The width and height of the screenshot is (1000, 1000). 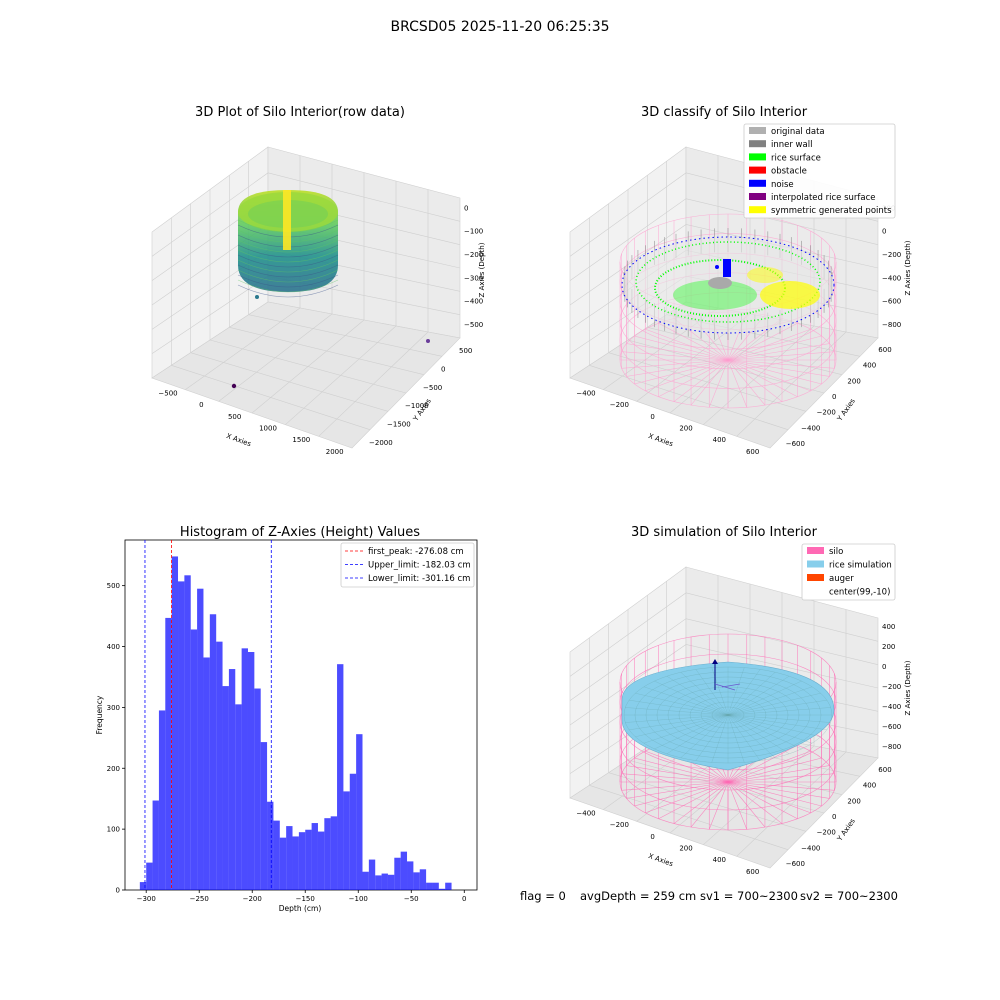 What do you see at coordinates (432, 388) in the screenshot?
I see `y-tick-label: −500` at bounding box center [432, 388].